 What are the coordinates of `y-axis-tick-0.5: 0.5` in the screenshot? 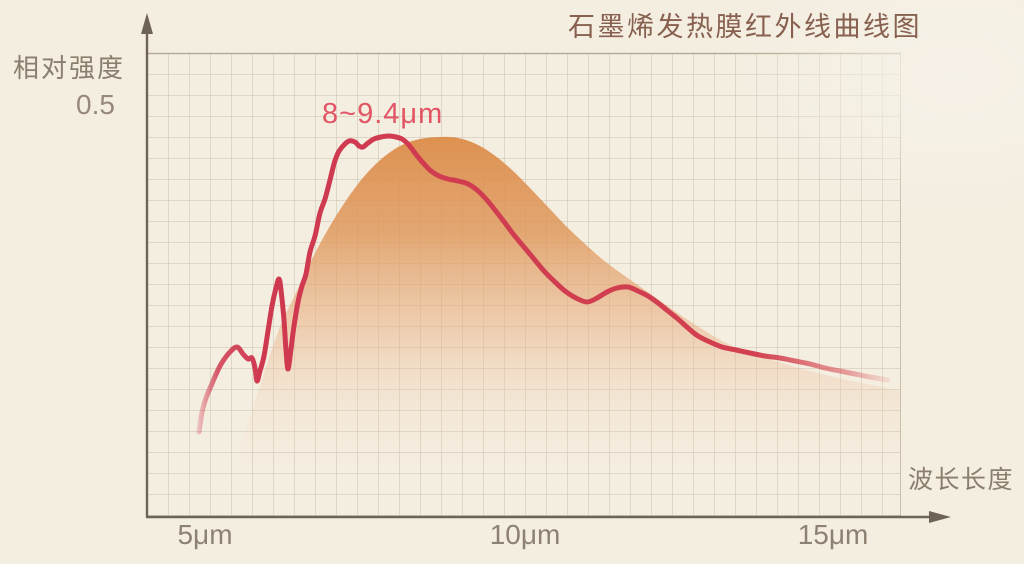 It's located at (95, 104).